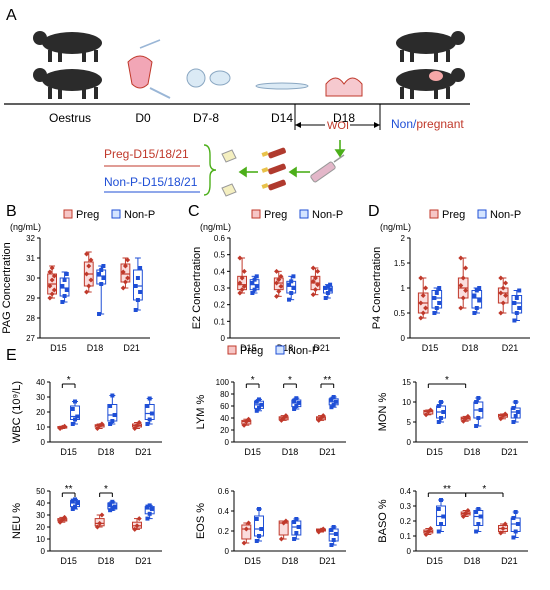 This screenshot has height=590, width=550. What do you see at coordinates (201, 411) in the screenshot?
I see `y-axis-label: LYM %` at bounding box center [201, 411].